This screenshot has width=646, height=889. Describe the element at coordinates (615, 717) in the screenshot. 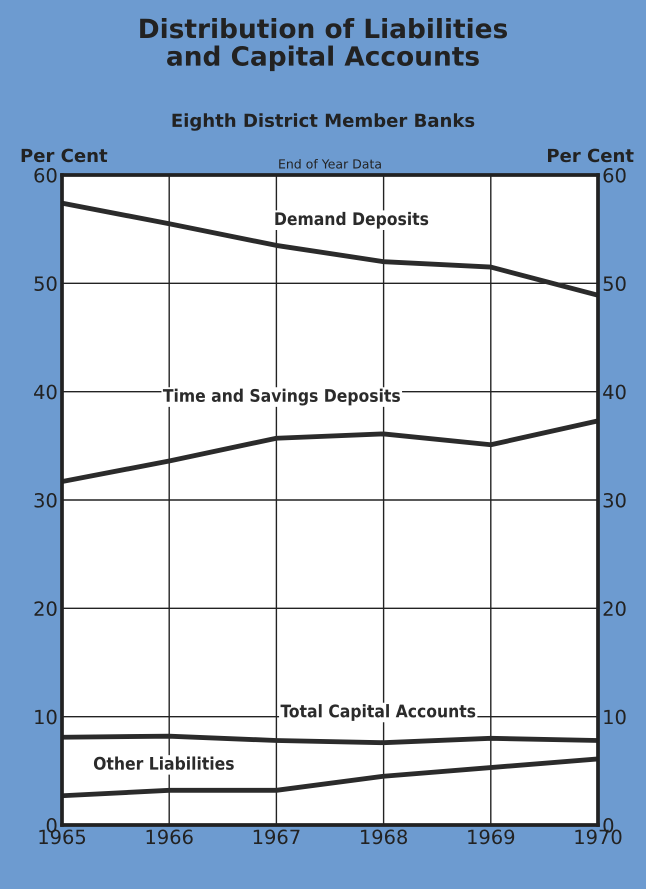

I see `y2-tick-label: 10` at that location.